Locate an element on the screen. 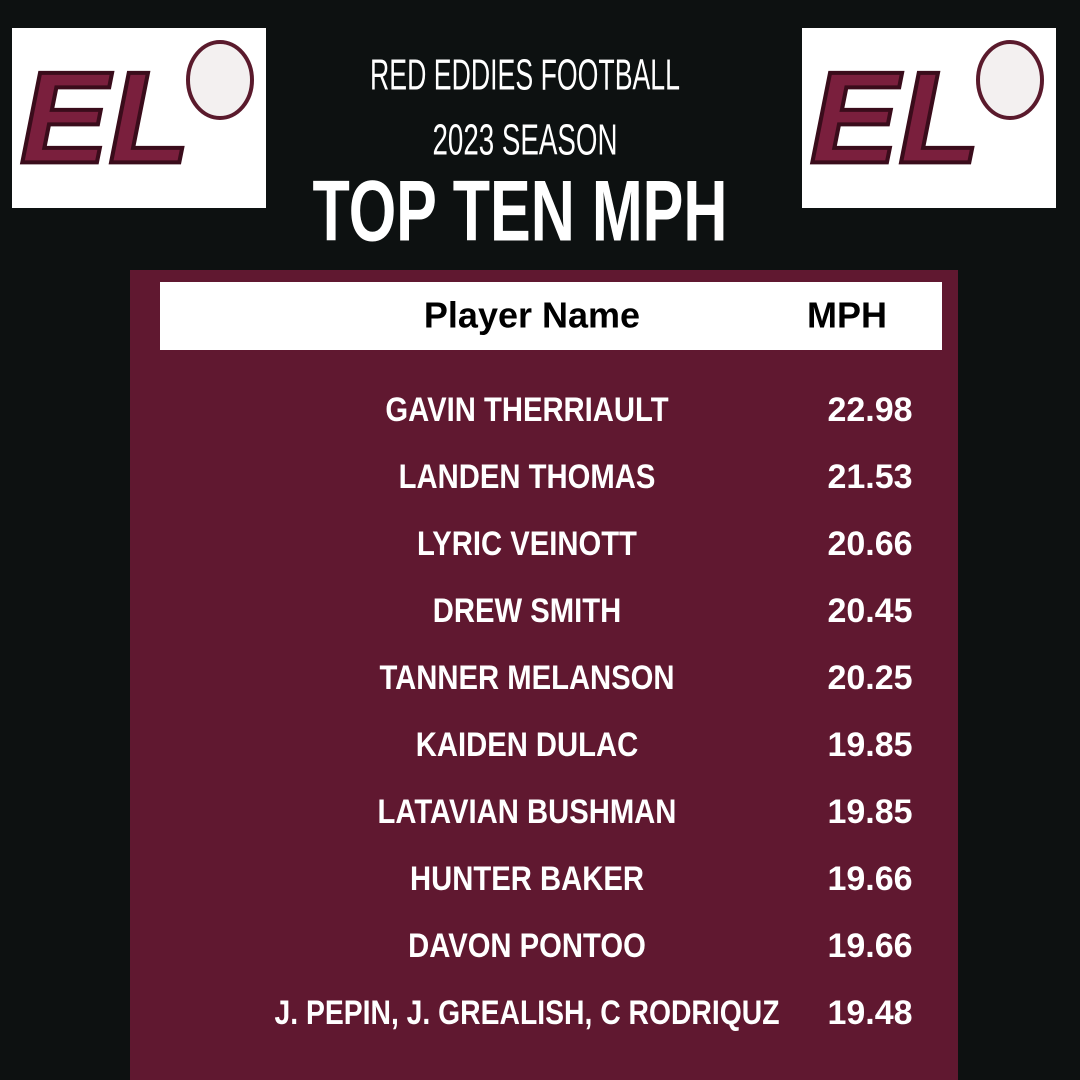  mph-value: 19.48 is located at coordinates (869, 1013).